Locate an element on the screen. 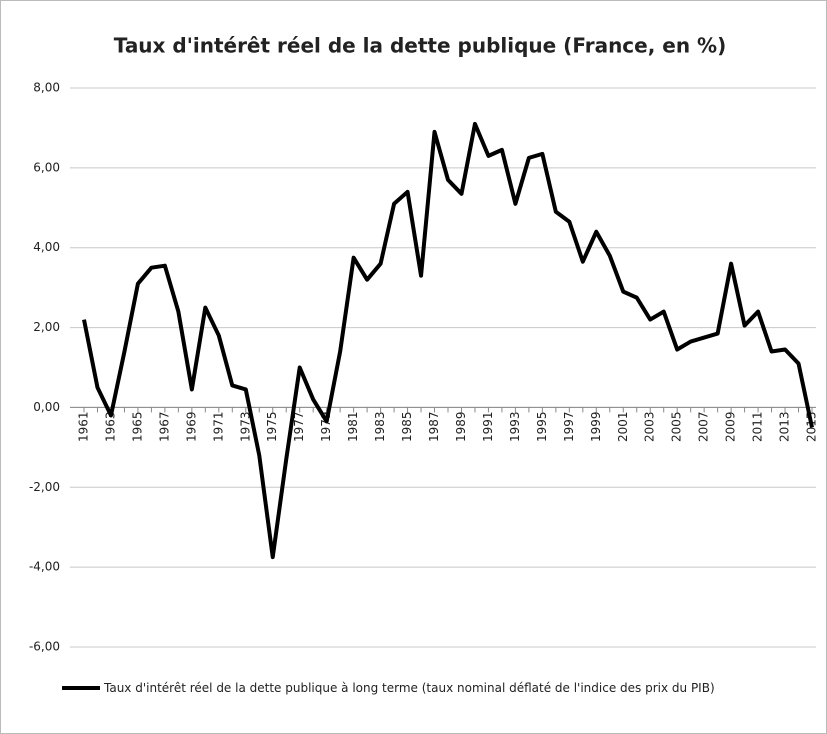 The width and height of the screenshot is (827, 734). x-tick-label: 1965 is located at coordinates (137, 426).